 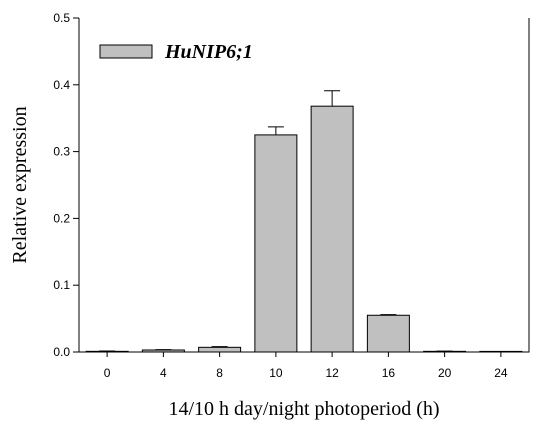 I want to click on x-tick-label-4: 4, so click(x=163, y=373).